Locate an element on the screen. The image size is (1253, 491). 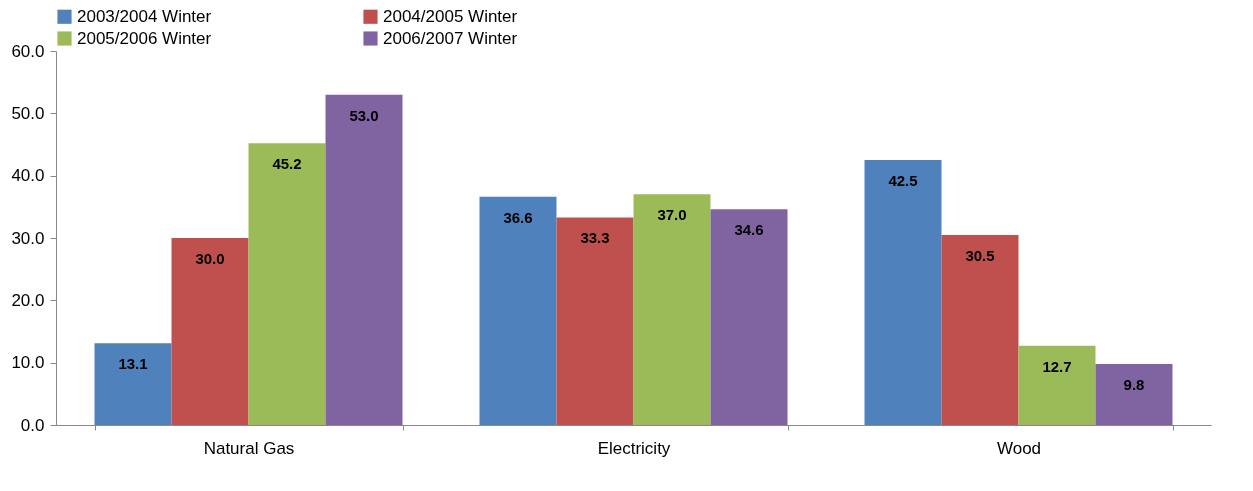
x-tick-label: Wood is located at coordinates (1019, 448).